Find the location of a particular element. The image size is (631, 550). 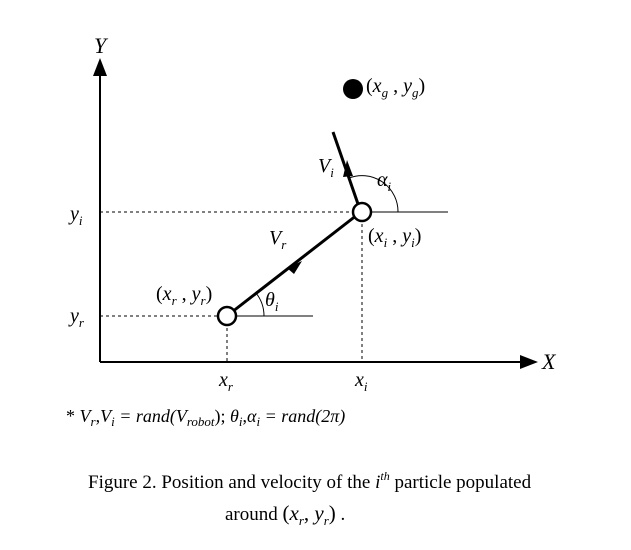

vi-arrowhead is located at coordinates (348, 168).